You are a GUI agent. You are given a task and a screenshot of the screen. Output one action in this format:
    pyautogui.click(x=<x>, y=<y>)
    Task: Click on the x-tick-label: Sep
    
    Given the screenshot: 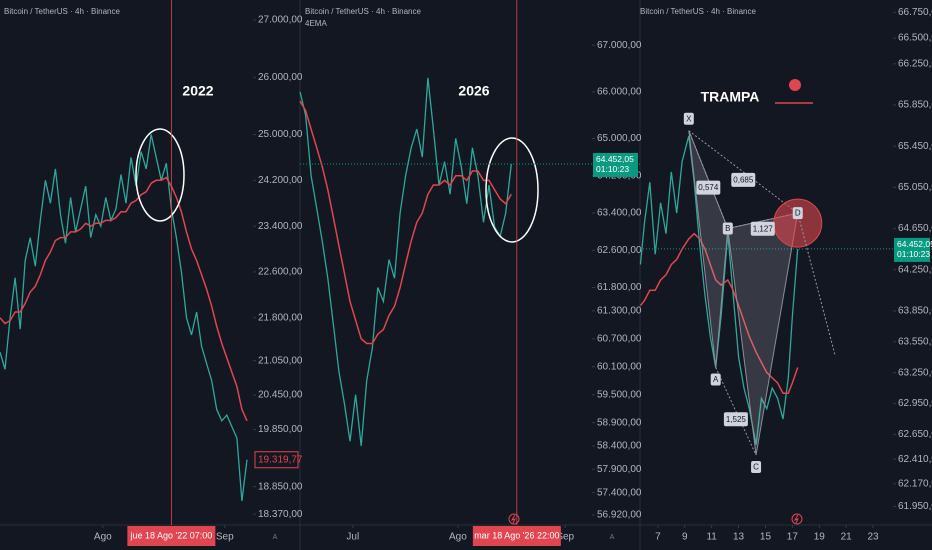 What is the action you would take?
    pyautogui.click(x=225, y=537)
    